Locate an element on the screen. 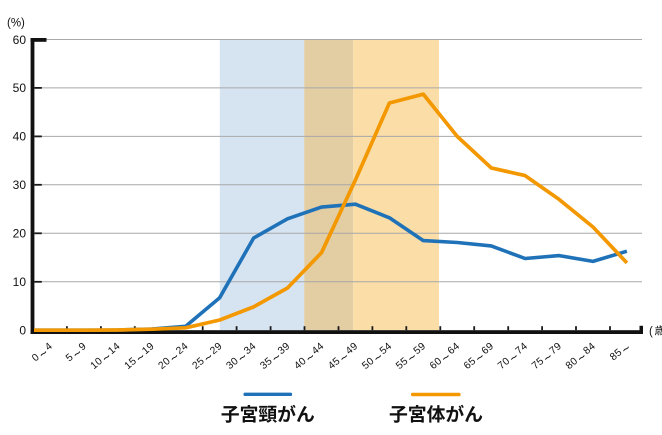 The height and width of the screenshot is (435, 662). svg-text: 20 is located at coordinates (20, 234).